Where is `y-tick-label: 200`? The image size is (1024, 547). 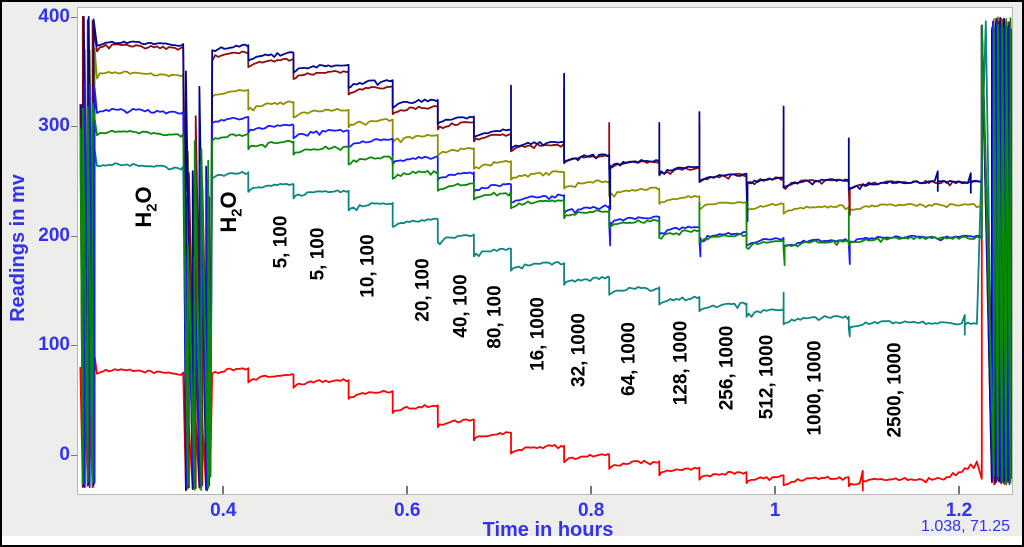
y-tick-label: 200 is located at coordinates (54, 235).